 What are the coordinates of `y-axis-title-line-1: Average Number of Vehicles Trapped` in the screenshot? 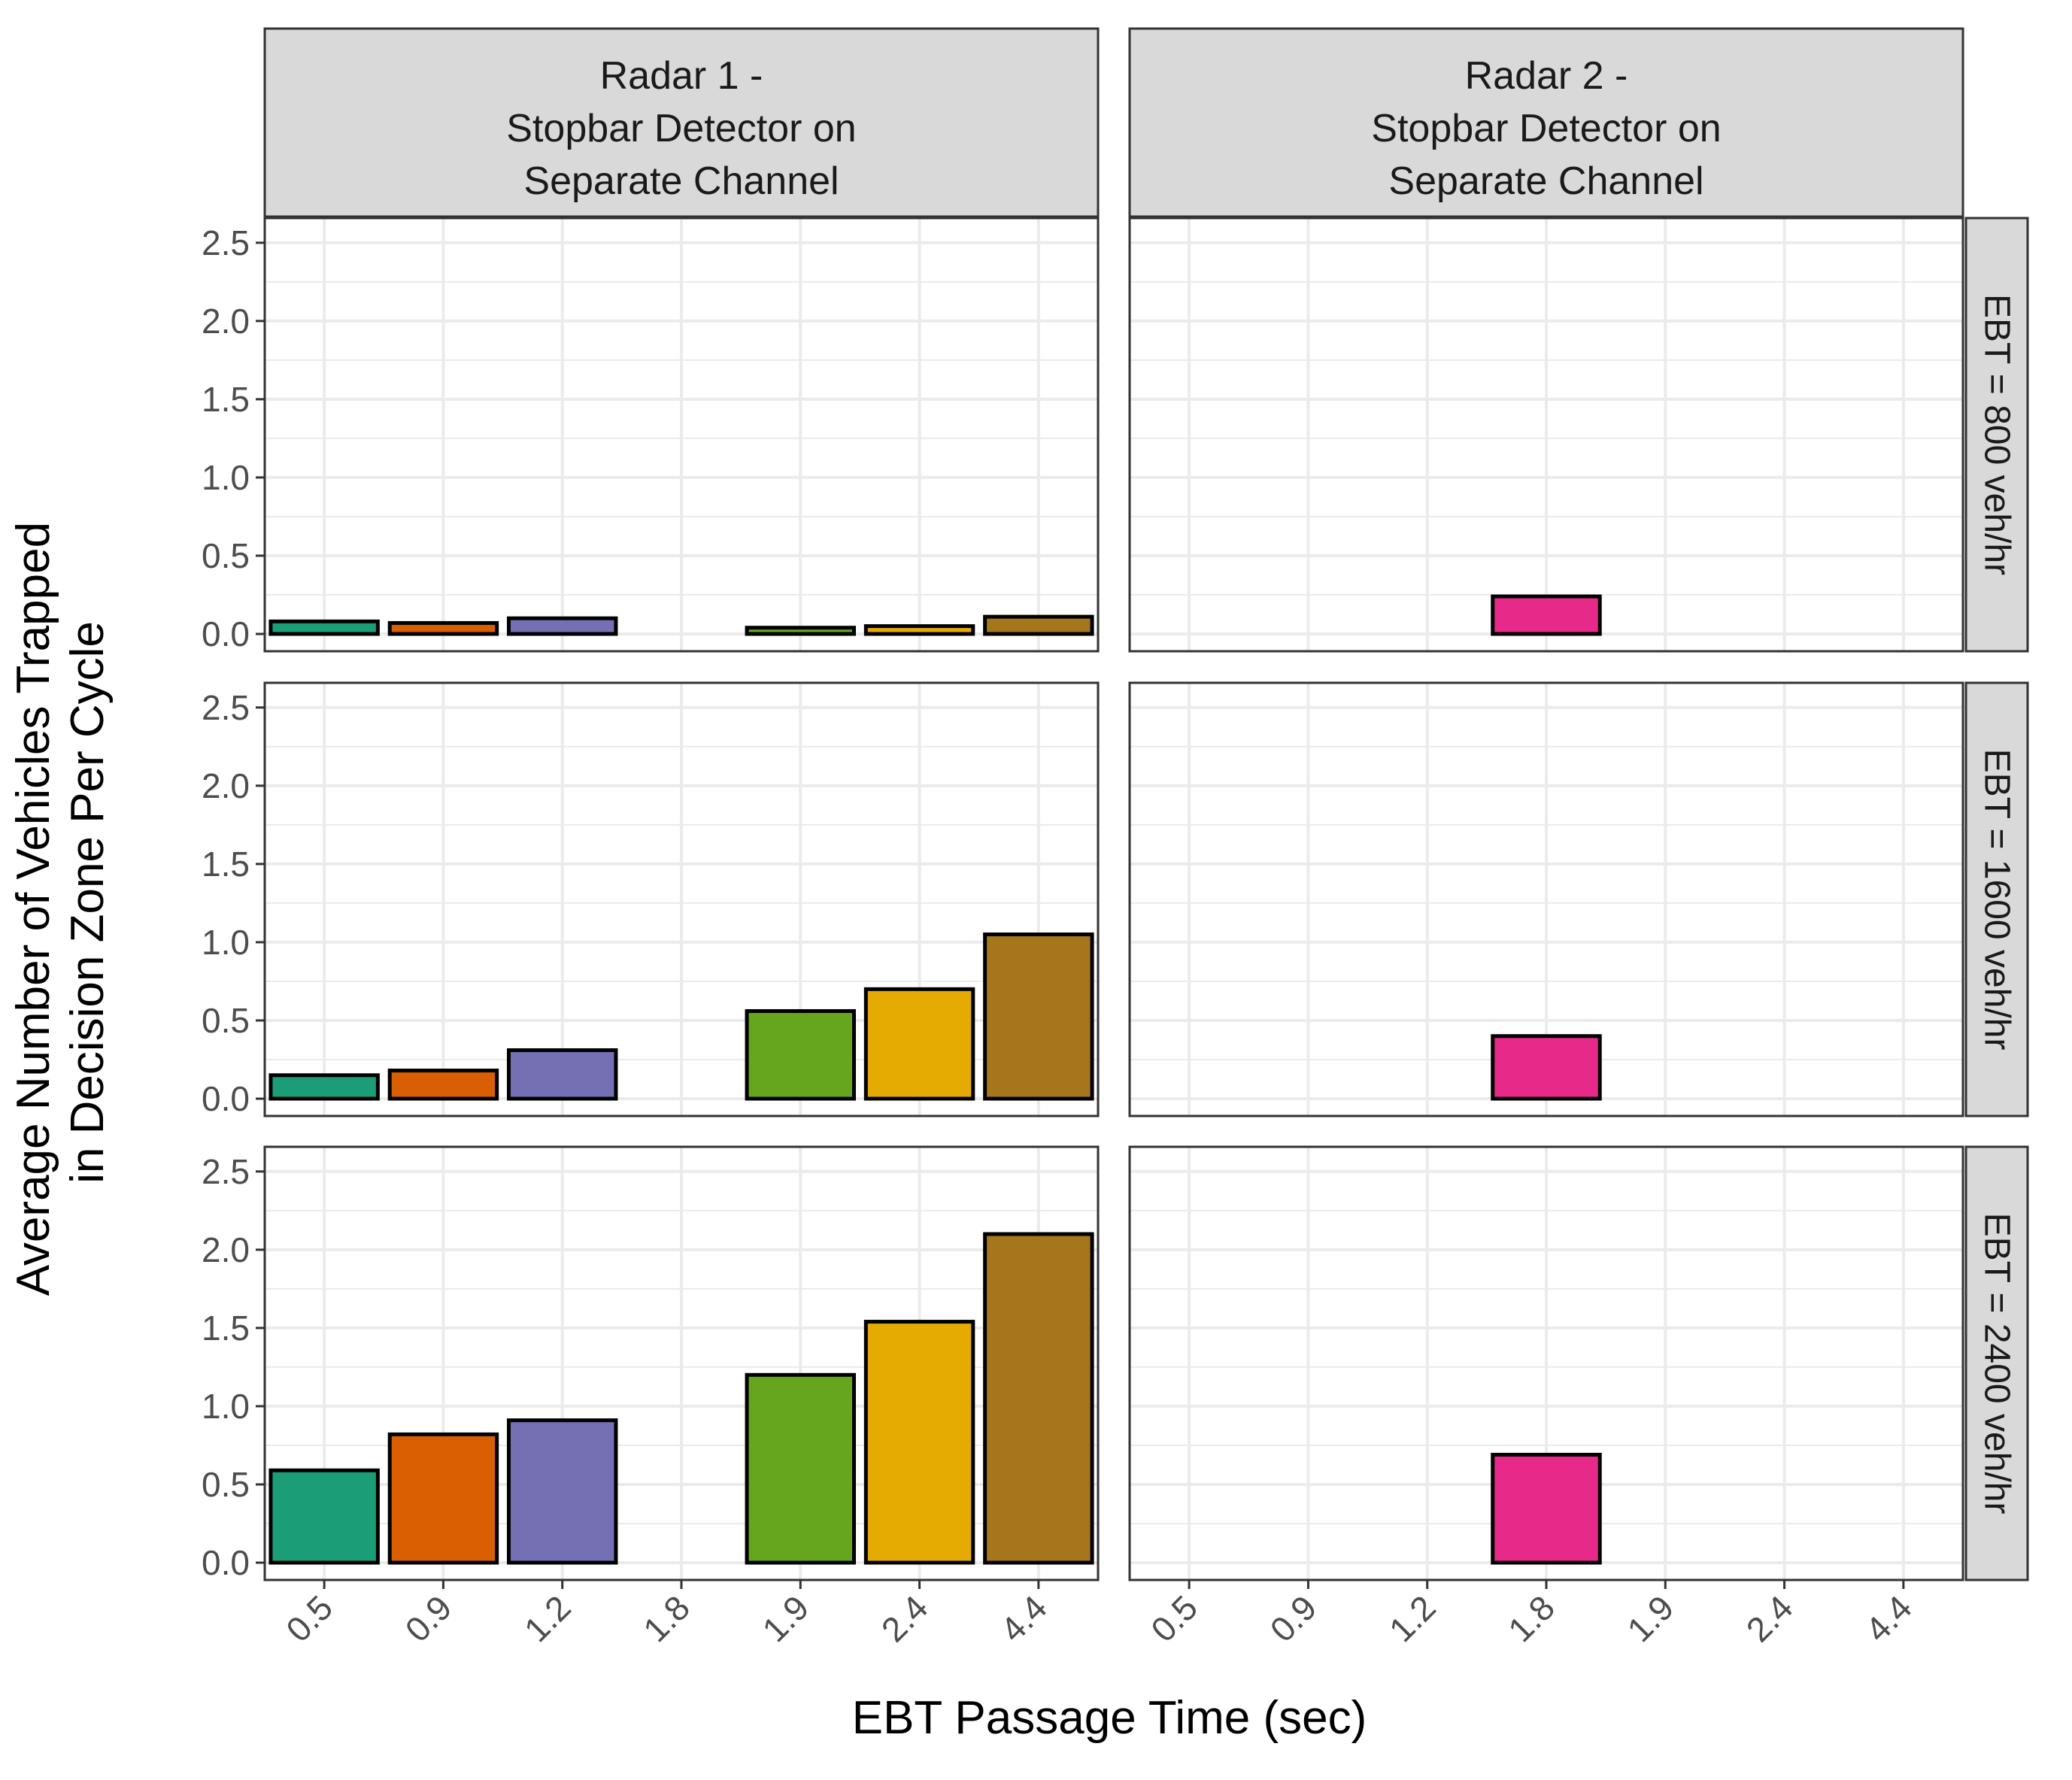 It's located at (33, 909).